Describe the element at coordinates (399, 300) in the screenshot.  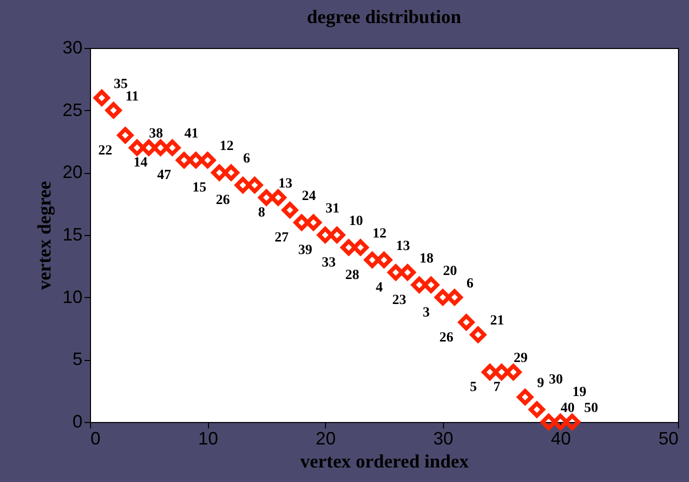
I see `annotation: 23` at that location.